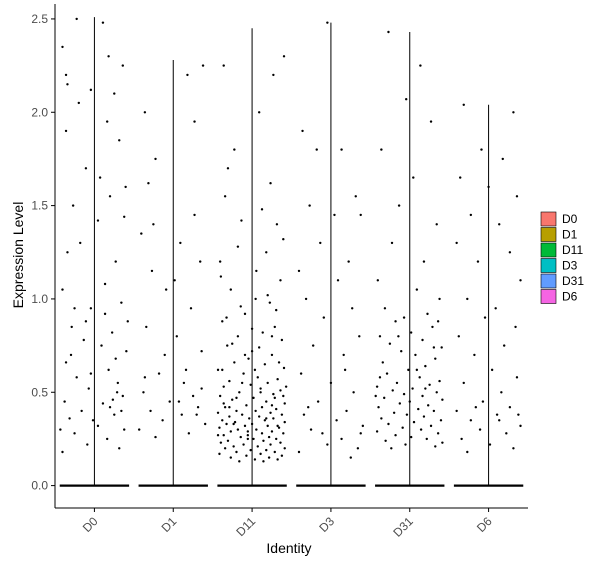 The height and width of the screenshot is (568, 600). Describe the element at coordinates (548, 250) in the screenshot. I see `legend-swatch` at that location.